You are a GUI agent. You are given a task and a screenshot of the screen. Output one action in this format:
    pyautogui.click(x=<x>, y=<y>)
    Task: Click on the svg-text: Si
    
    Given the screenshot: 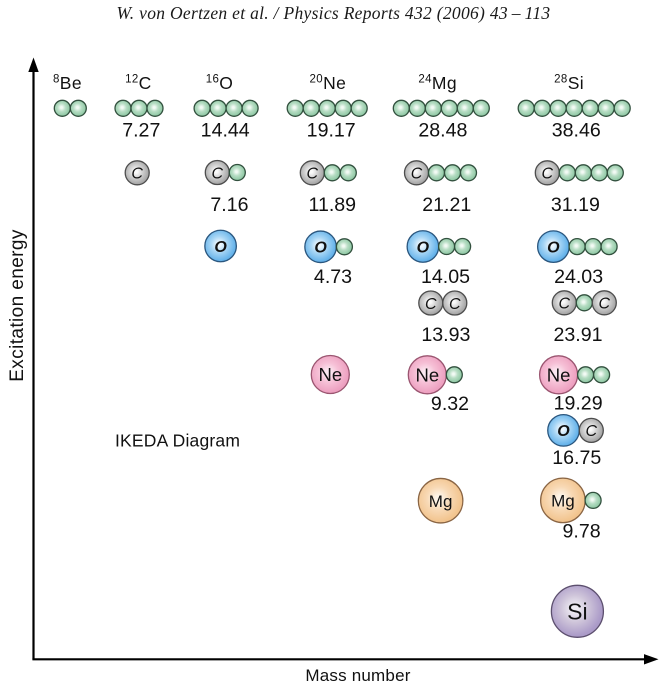 What is the action you would take?
    pyautogui.click(x=577, y=612)
    